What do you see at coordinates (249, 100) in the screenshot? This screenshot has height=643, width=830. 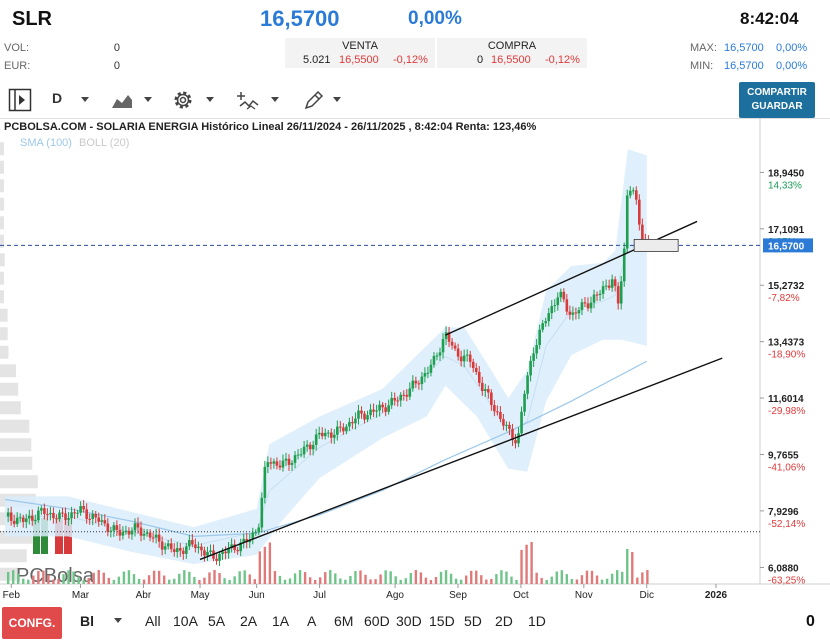 I see `indicators-icon` at bounding box center [249, 100].